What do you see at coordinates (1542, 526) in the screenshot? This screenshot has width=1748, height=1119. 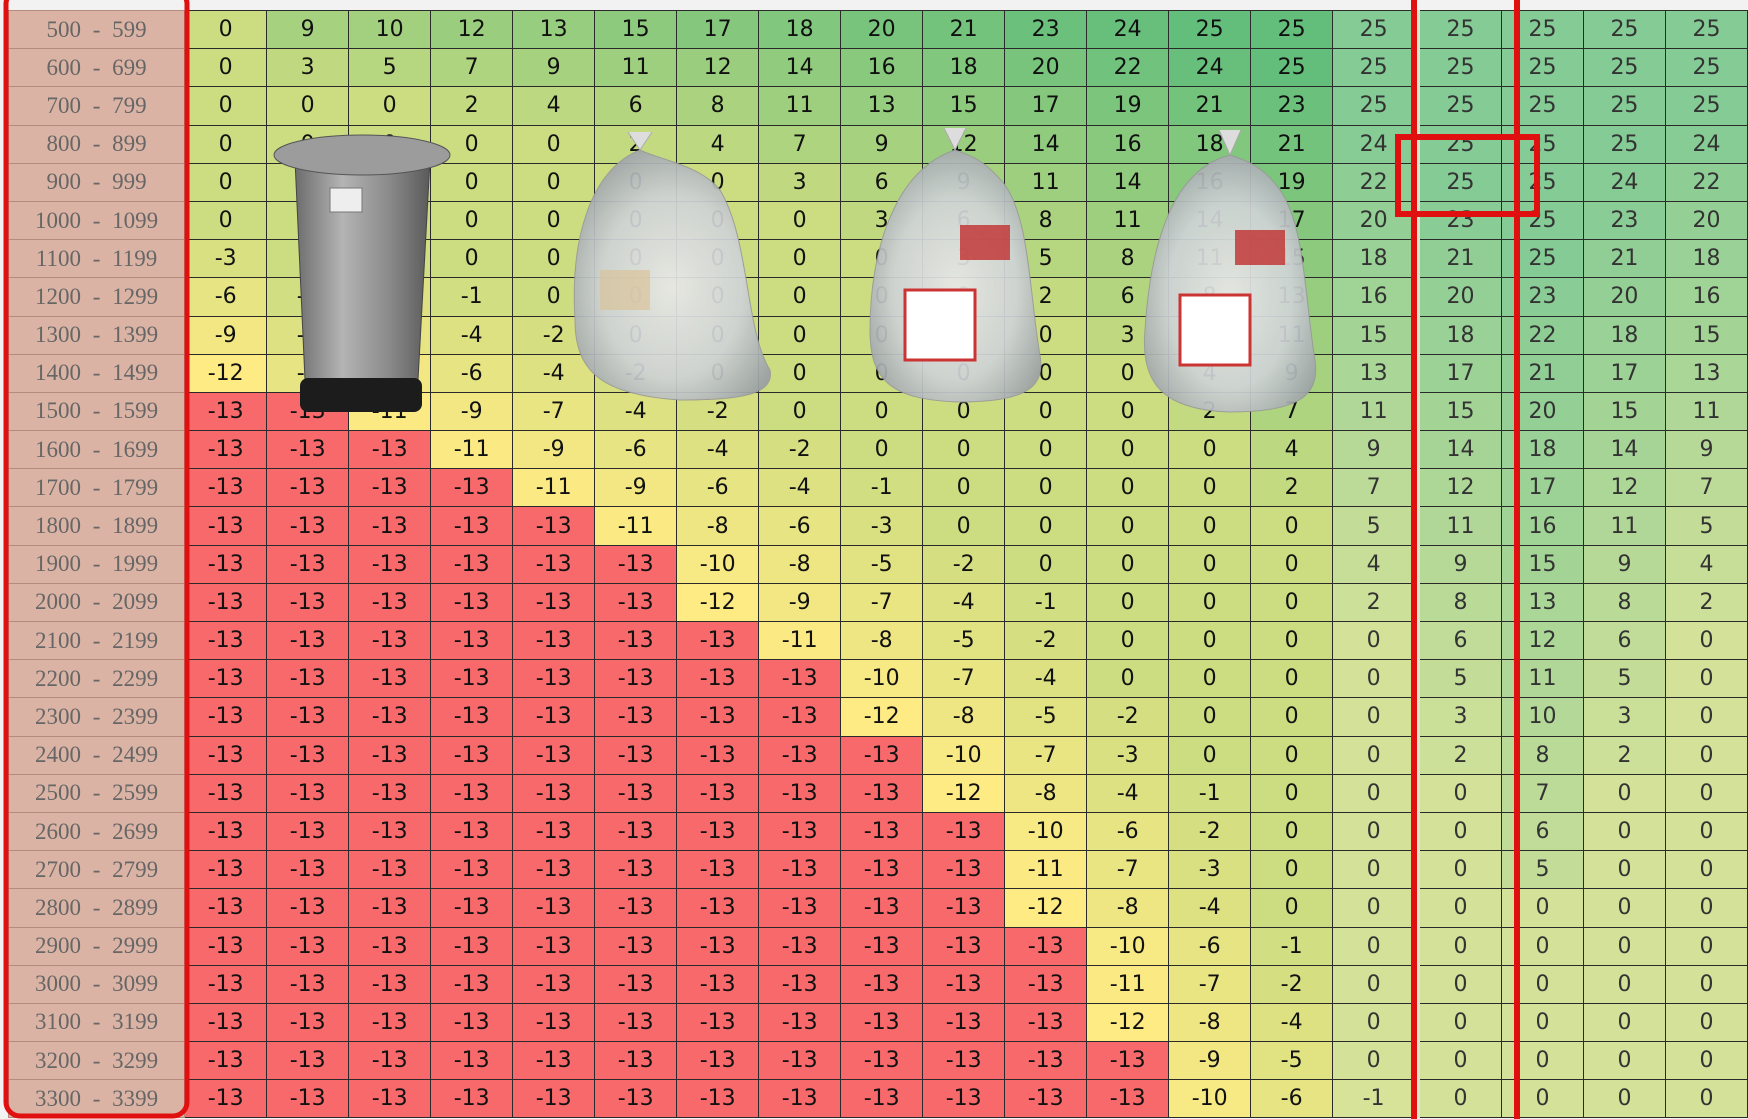 I see `cell: 16` at bounding box center [1542, 526].